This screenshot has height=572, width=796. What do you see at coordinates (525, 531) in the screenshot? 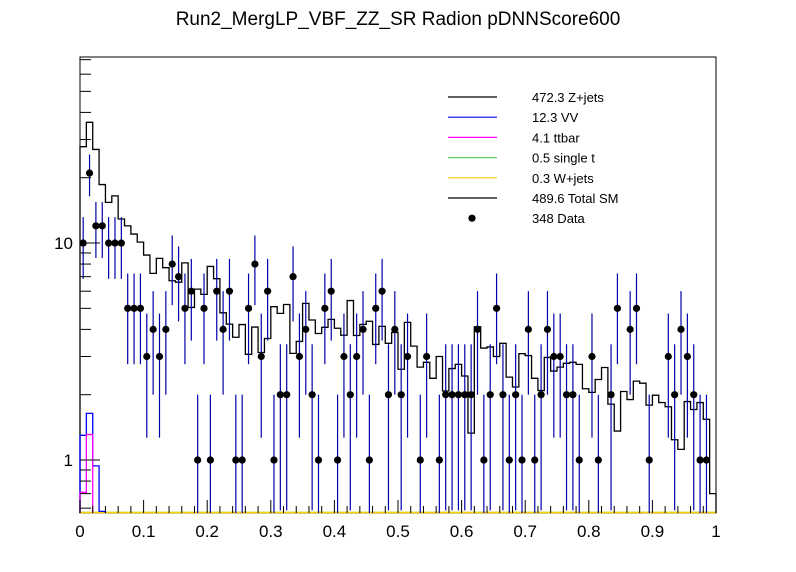
I see `x-tick-label: 0.7` at bounding box center [525, 531].